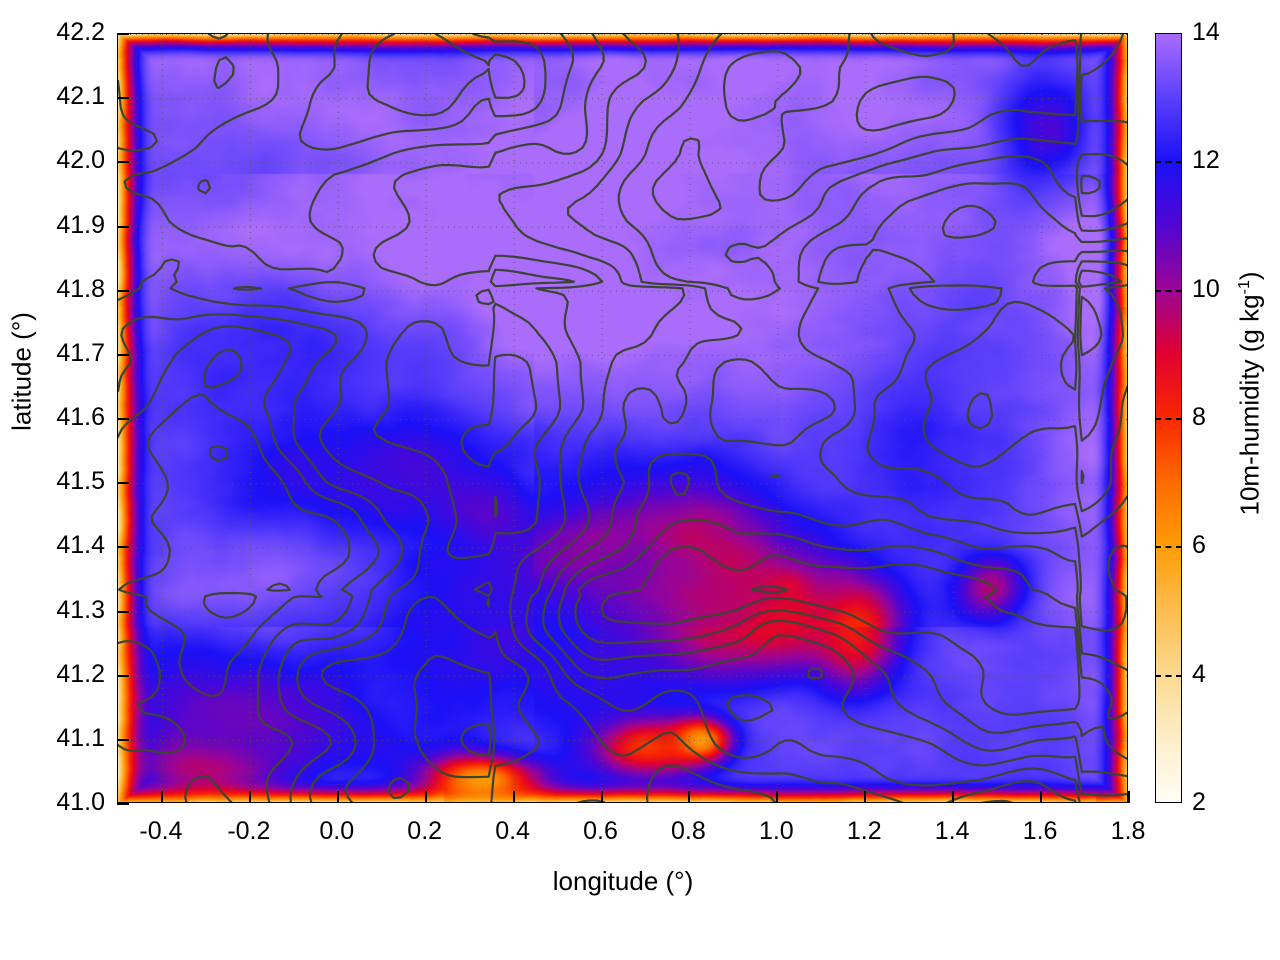  I want to click on colorbar-title-tail: ), so click(1249, 276).